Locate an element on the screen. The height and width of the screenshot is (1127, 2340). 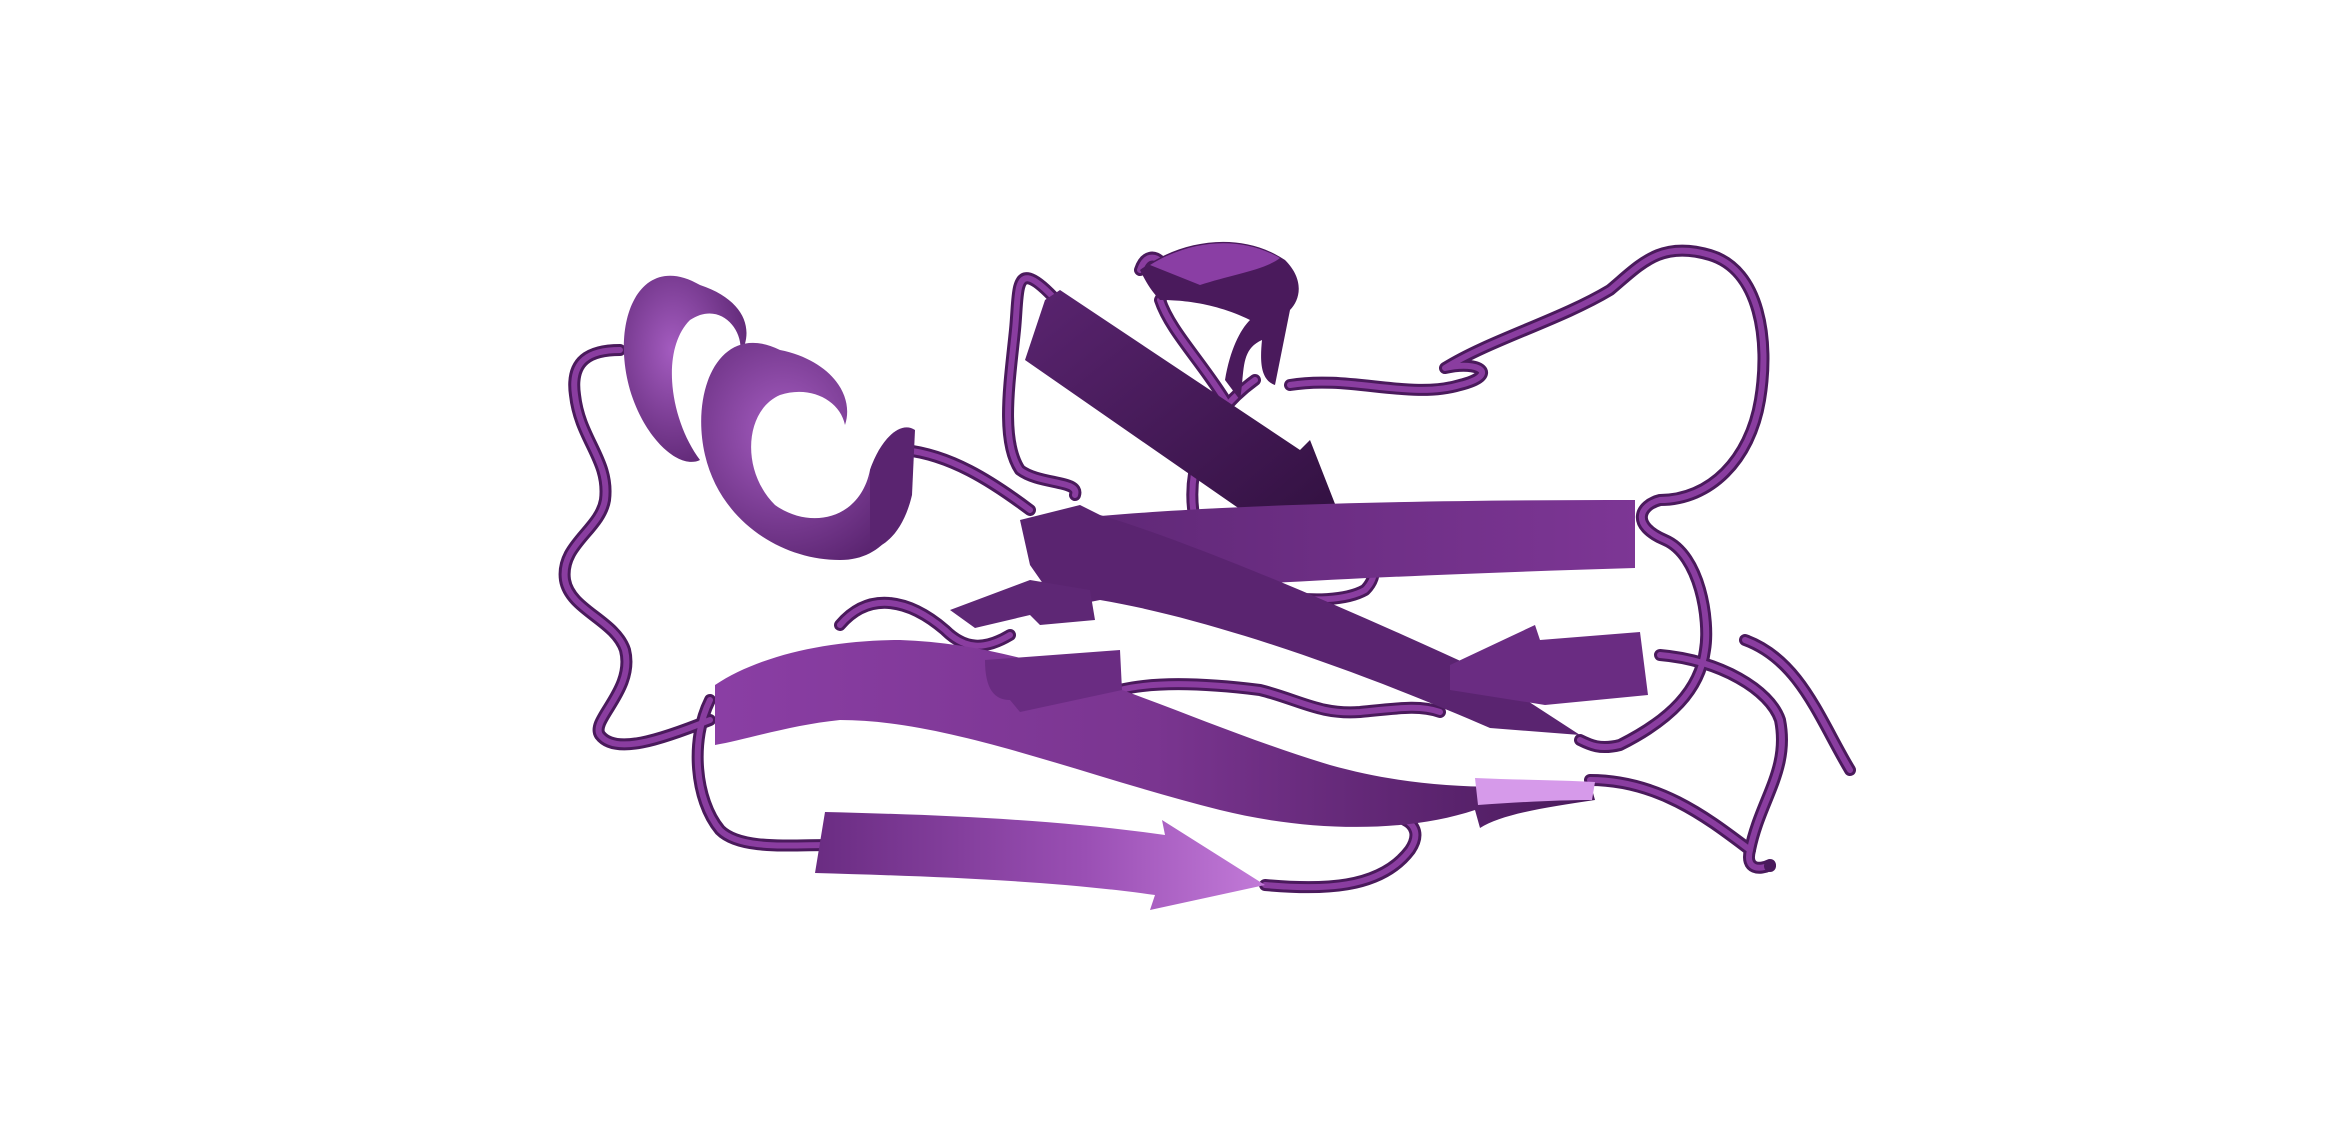
strand-right-short is located at coordinates (1549, 665).